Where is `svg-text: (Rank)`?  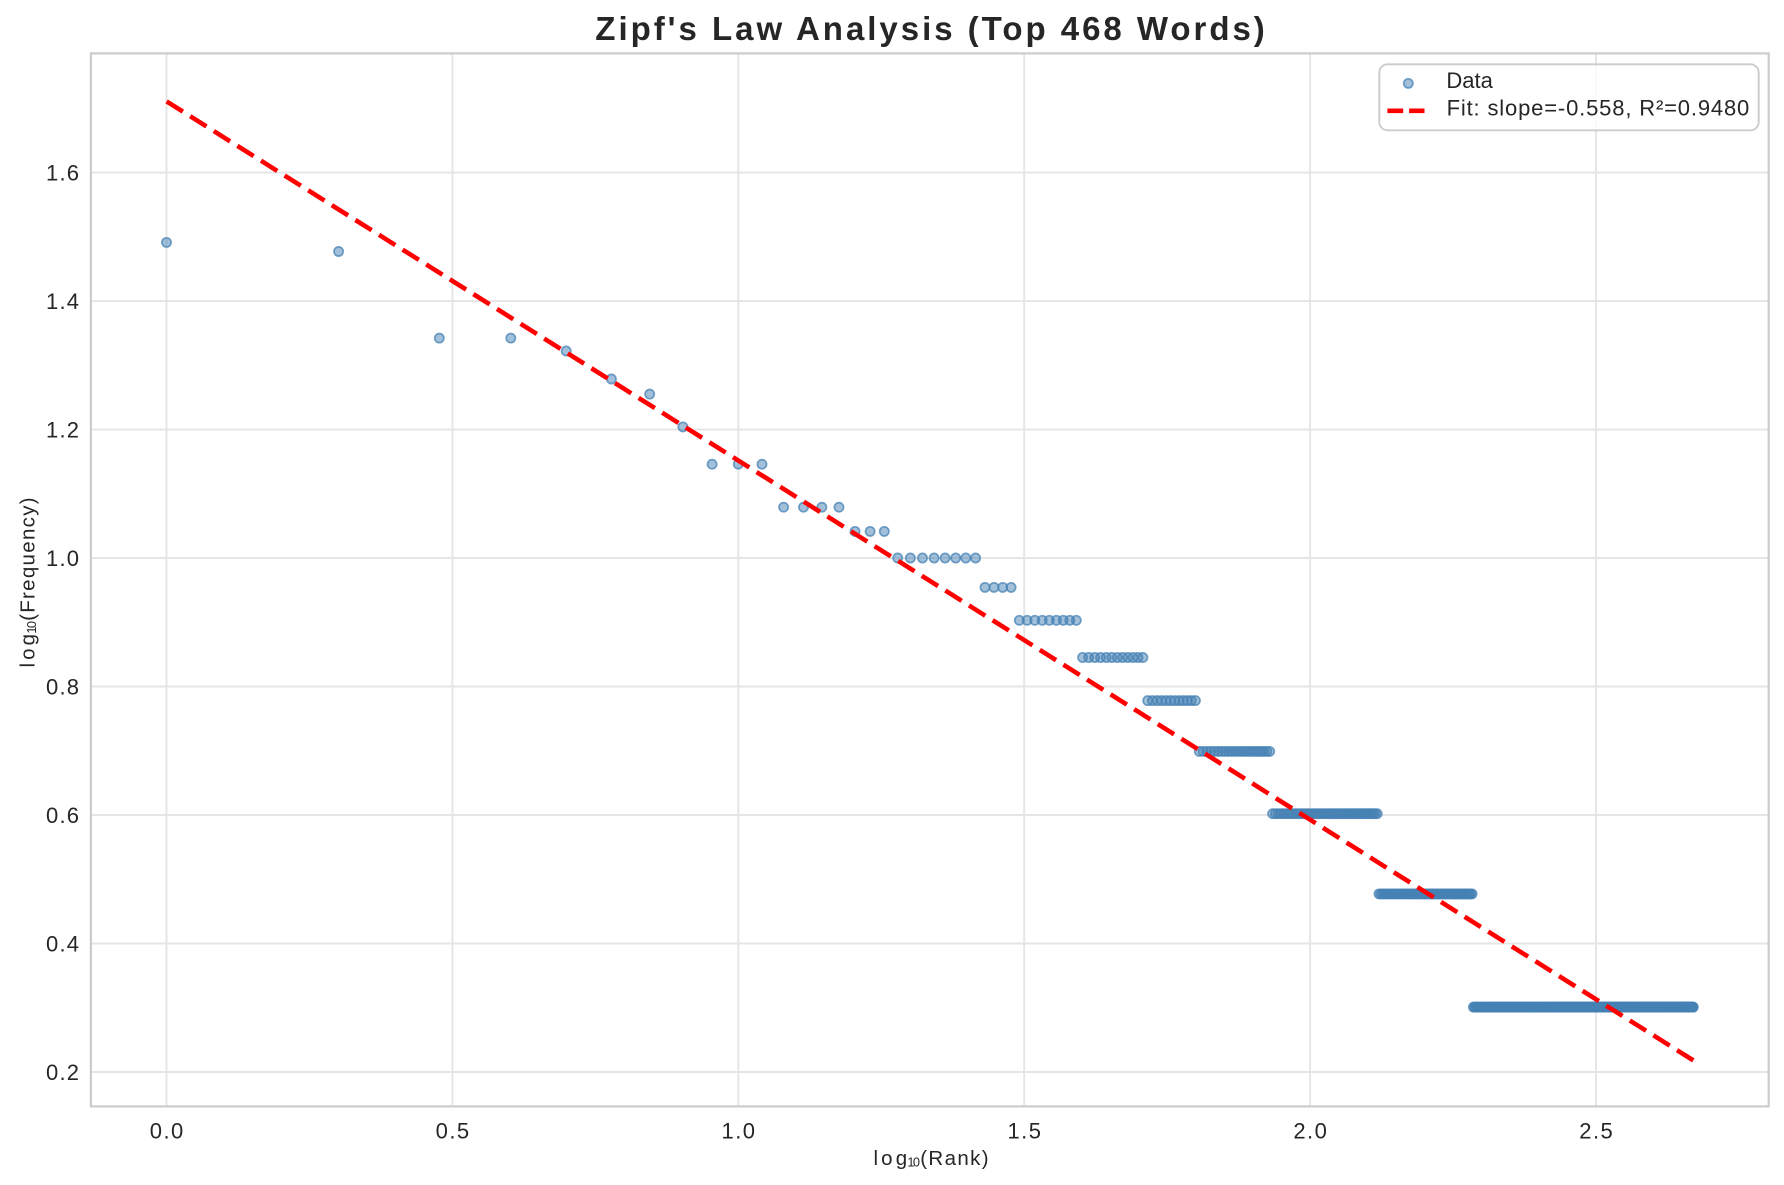 svg-text: (Rank) is located at coordinates (954, 1158).